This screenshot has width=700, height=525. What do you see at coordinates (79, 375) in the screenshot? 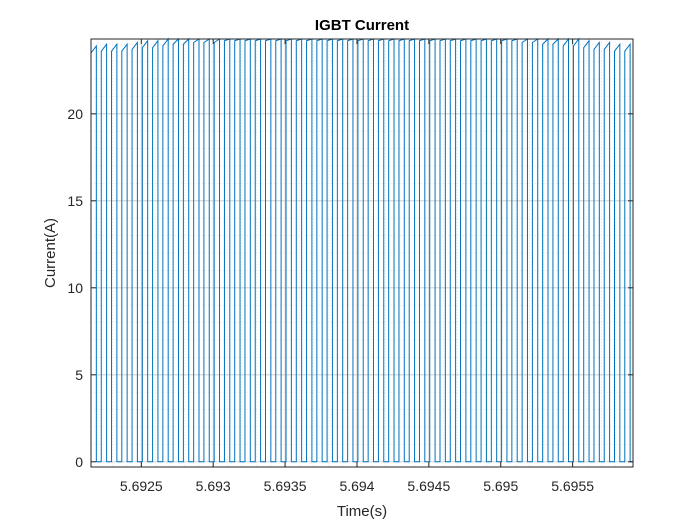
I see `y-tick-label: 5` at bounding box center [79, 375].